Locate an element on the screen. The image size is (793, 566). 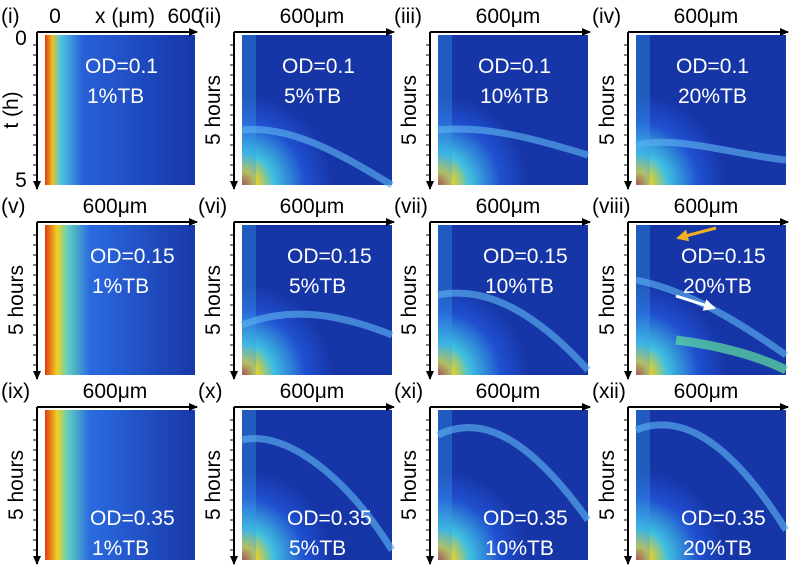
panel: (iv) 600μm 5 hours OD=0.1 20%TB is located at coordinates (690, 97).